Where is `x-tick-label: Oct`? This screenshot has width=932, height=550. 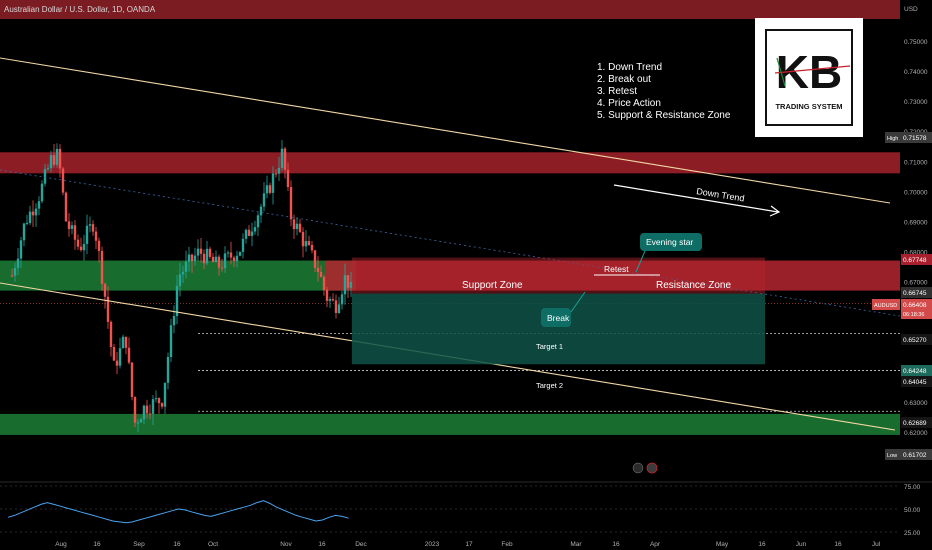 x-tick-label: Oct is located at coordinates (213, 544).